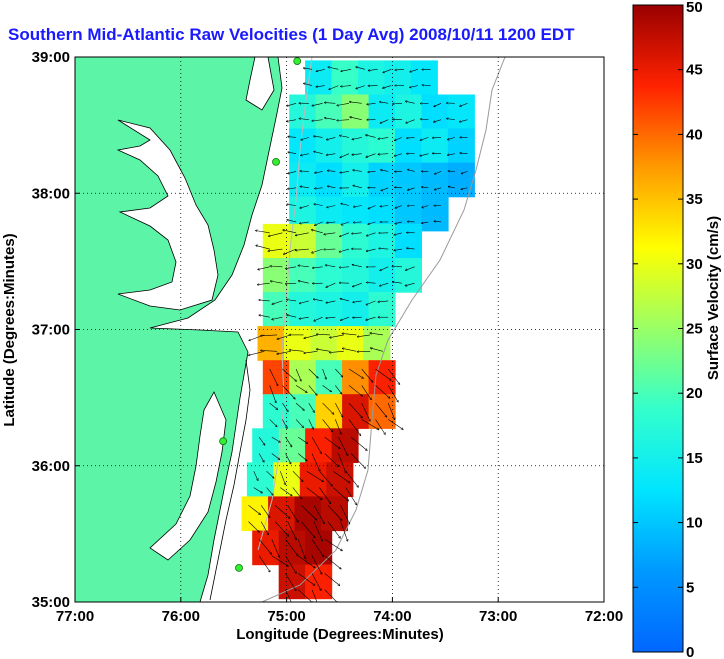 This screenshot has width=724, height=659. What do you see at coordinates (51, 466) in the screenshot?
I see `y-tick-label: 36:00` at bounding box center [51, 466].